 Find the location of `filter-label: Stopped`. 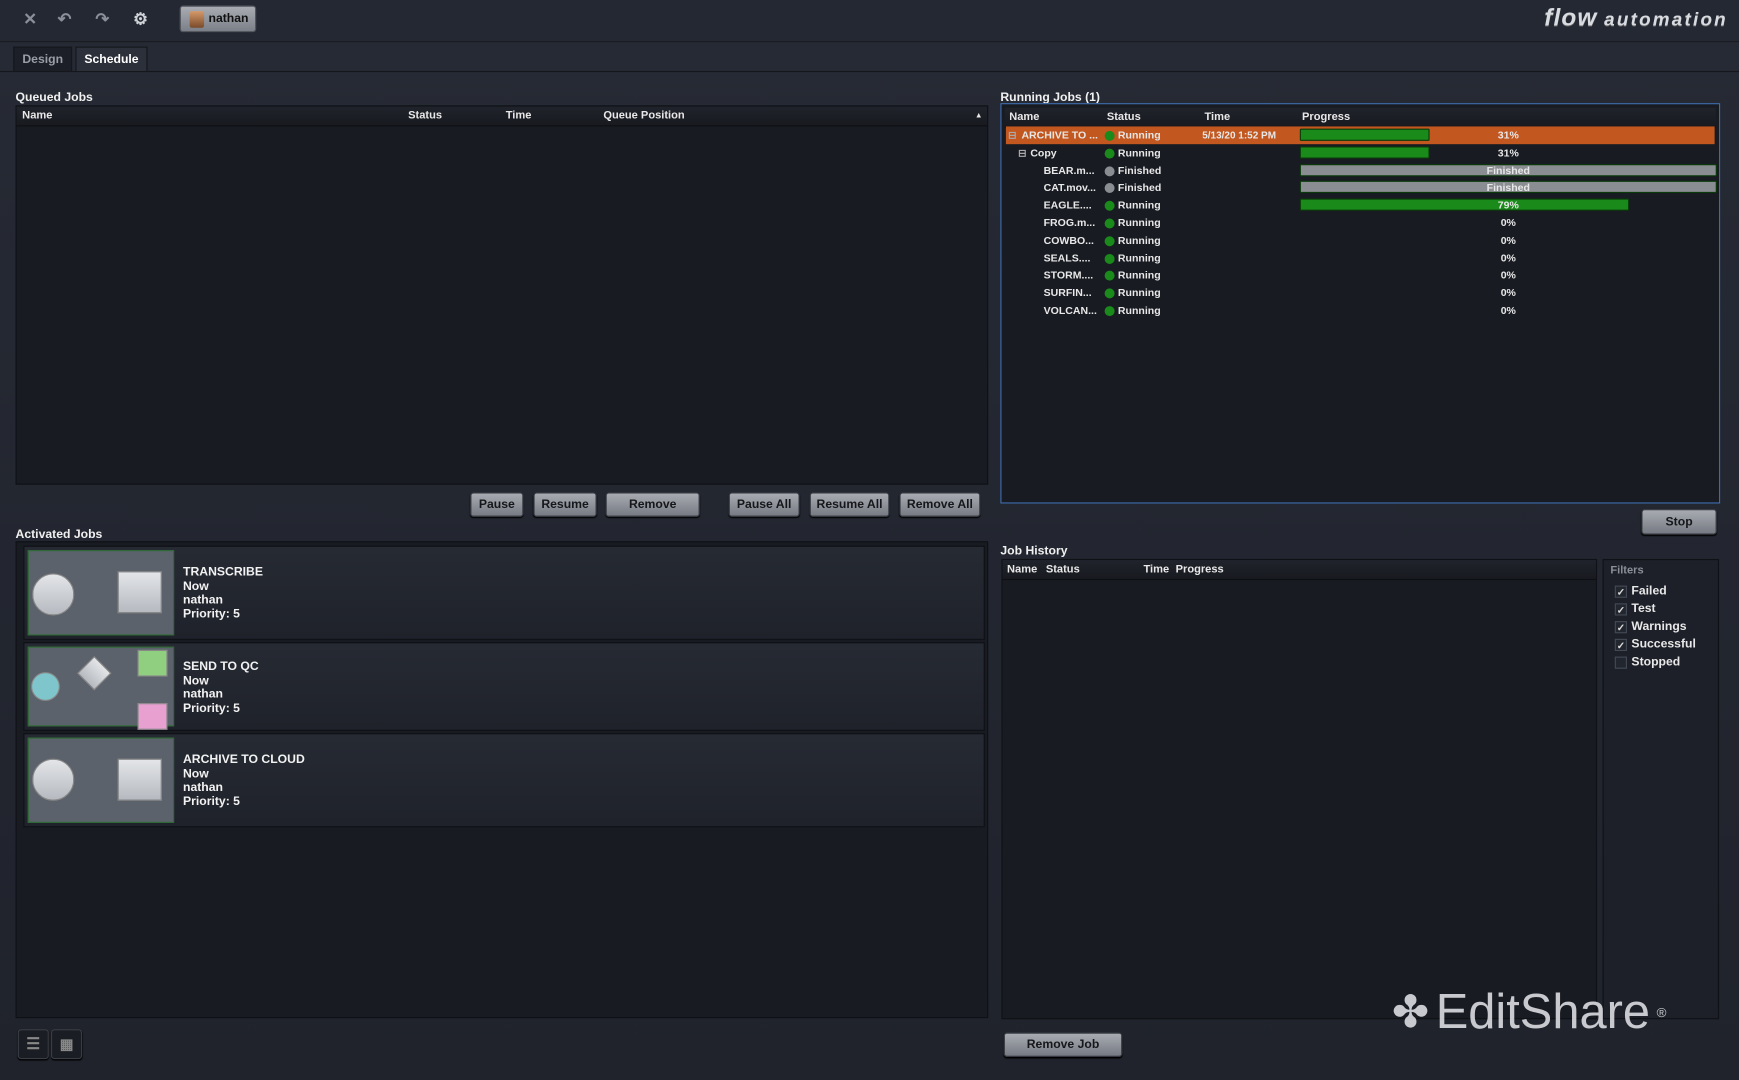

filter-label: Stopped is located at coordinates (1656, 662).